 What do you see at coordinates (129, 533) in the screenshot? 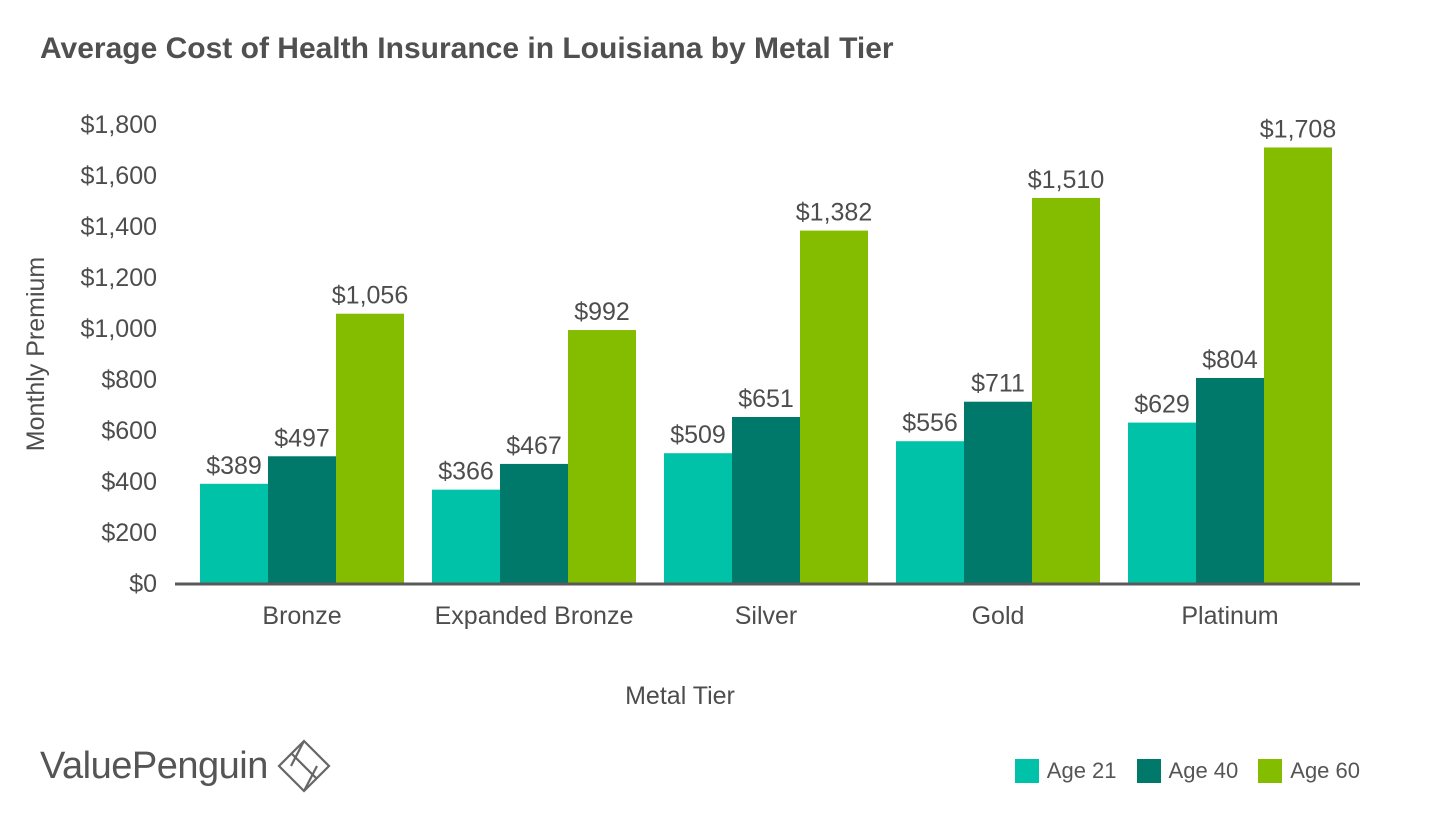
I see `y-tick-label: $200` at bounding box center [129, 533].